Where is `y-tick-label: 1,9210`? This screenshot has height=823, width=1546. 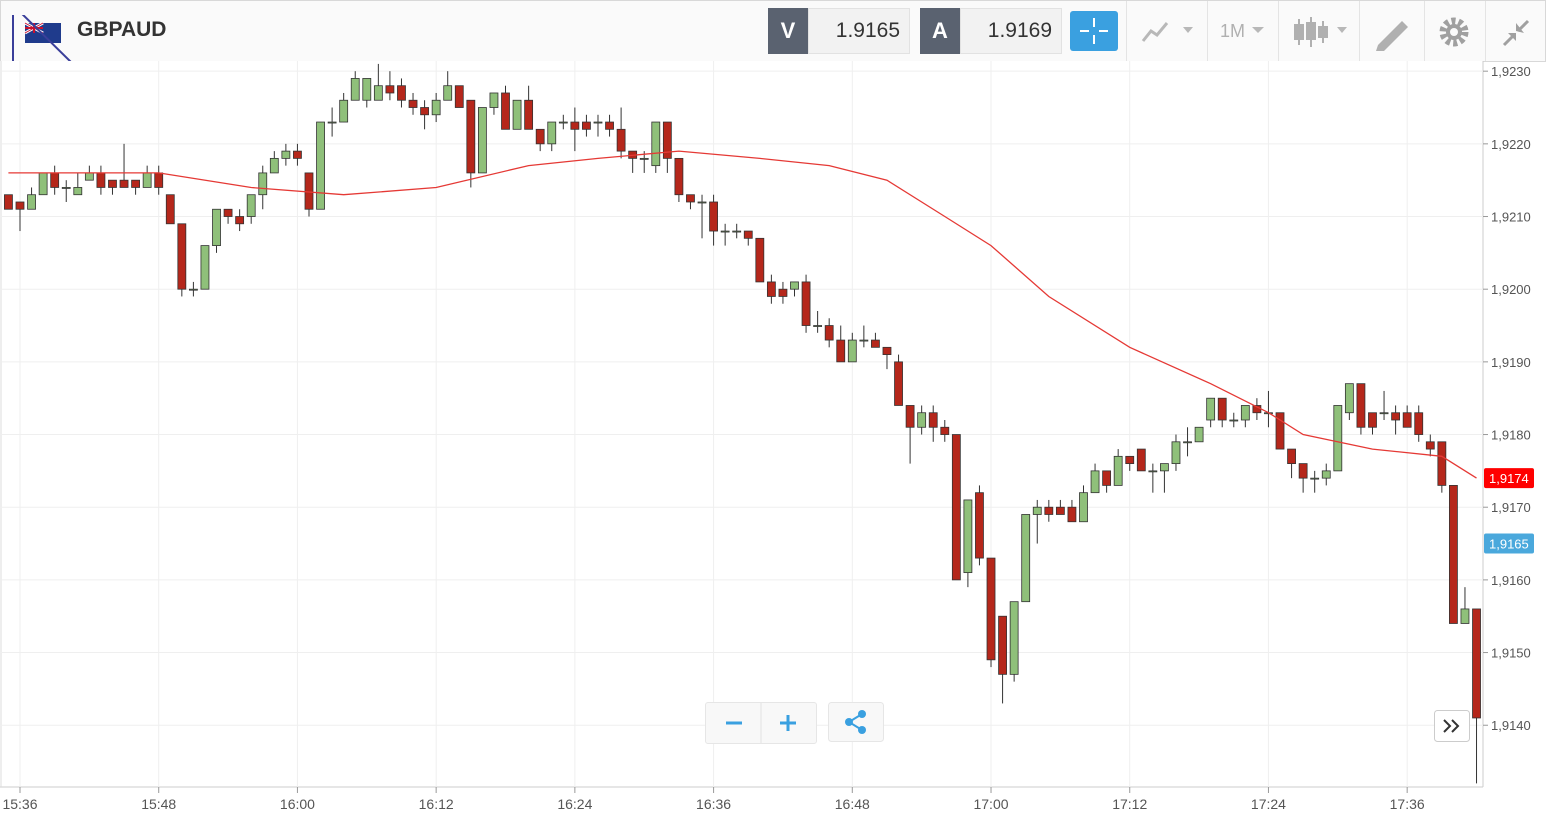
y-tick-label: 1,9210 is located at coordinates (1511, 217).